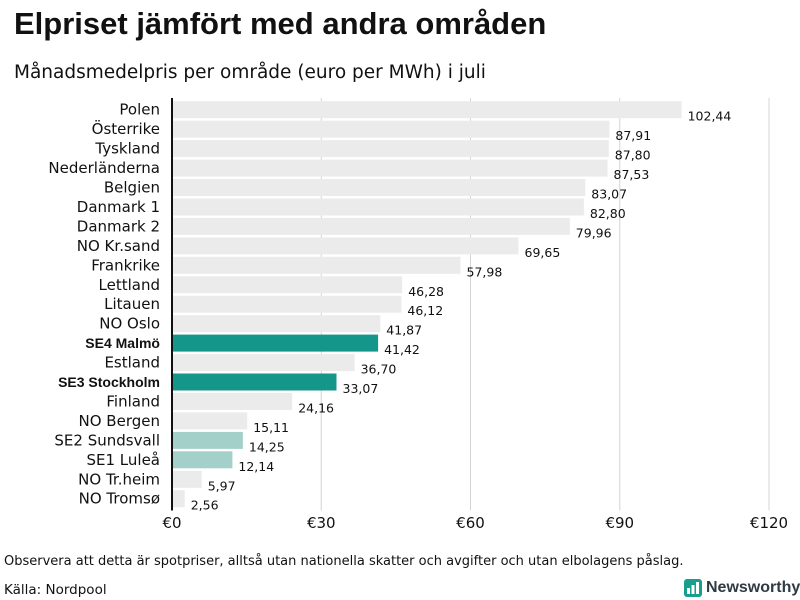  I want to click on value-label-20: 2,56, so click(205, 505).